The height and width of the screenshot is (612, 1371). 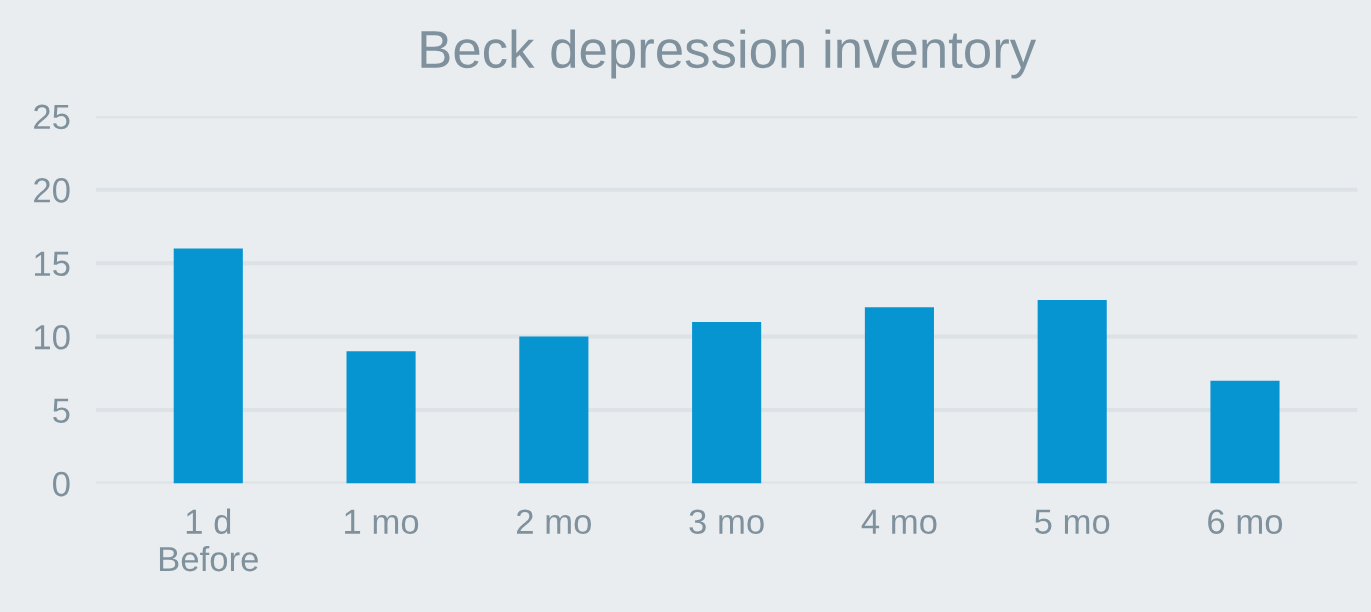 What do you see at coordinates (52, 337) in the screenshot?
I see `y-tick-label: 10` at bounding box center [52, 337].